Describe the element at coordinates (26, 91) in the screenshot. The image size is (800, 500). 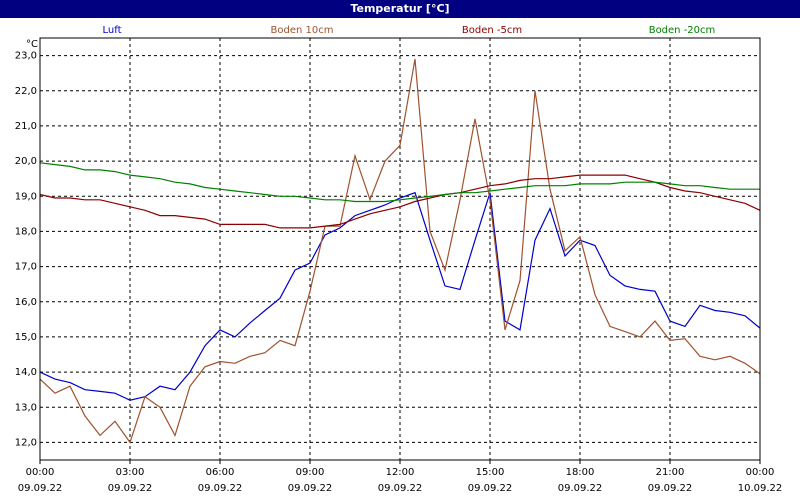
I see `y-tick-label: 22,0` at that location.